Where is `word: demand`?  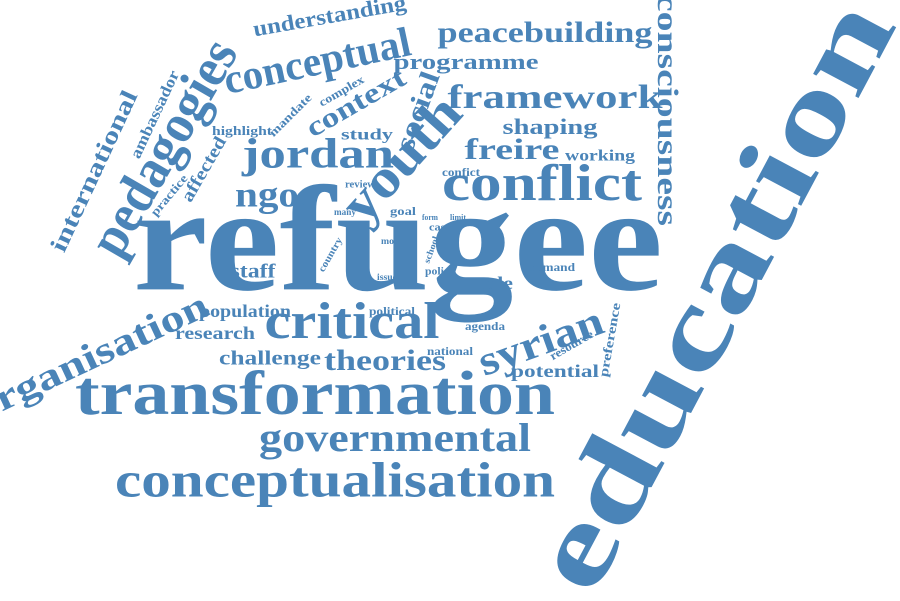
word: demand is located at coordinates (552, 267).